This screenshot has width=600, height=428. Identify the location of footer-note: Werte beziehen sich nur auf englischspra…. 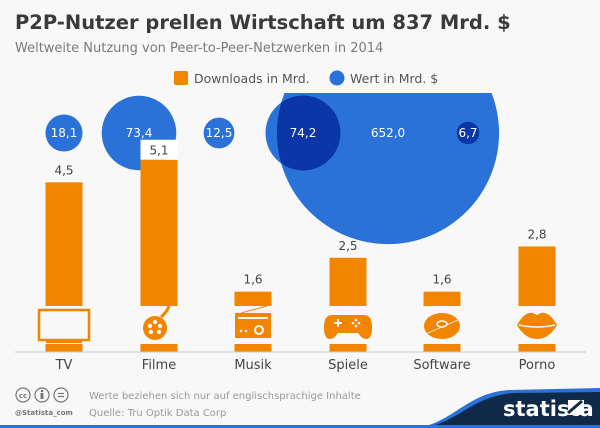
(225, 396).